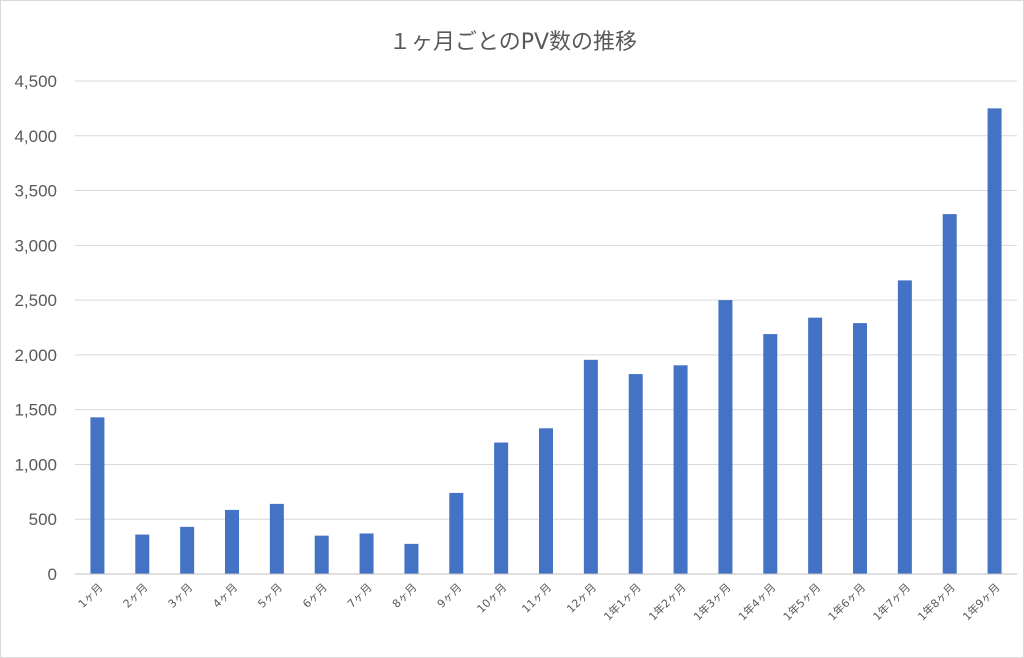  What do you see at coordinates (360, 596) in the screenshot?
I see `x-tick-label: 7ヶ月` at bounding box center [360, 596].